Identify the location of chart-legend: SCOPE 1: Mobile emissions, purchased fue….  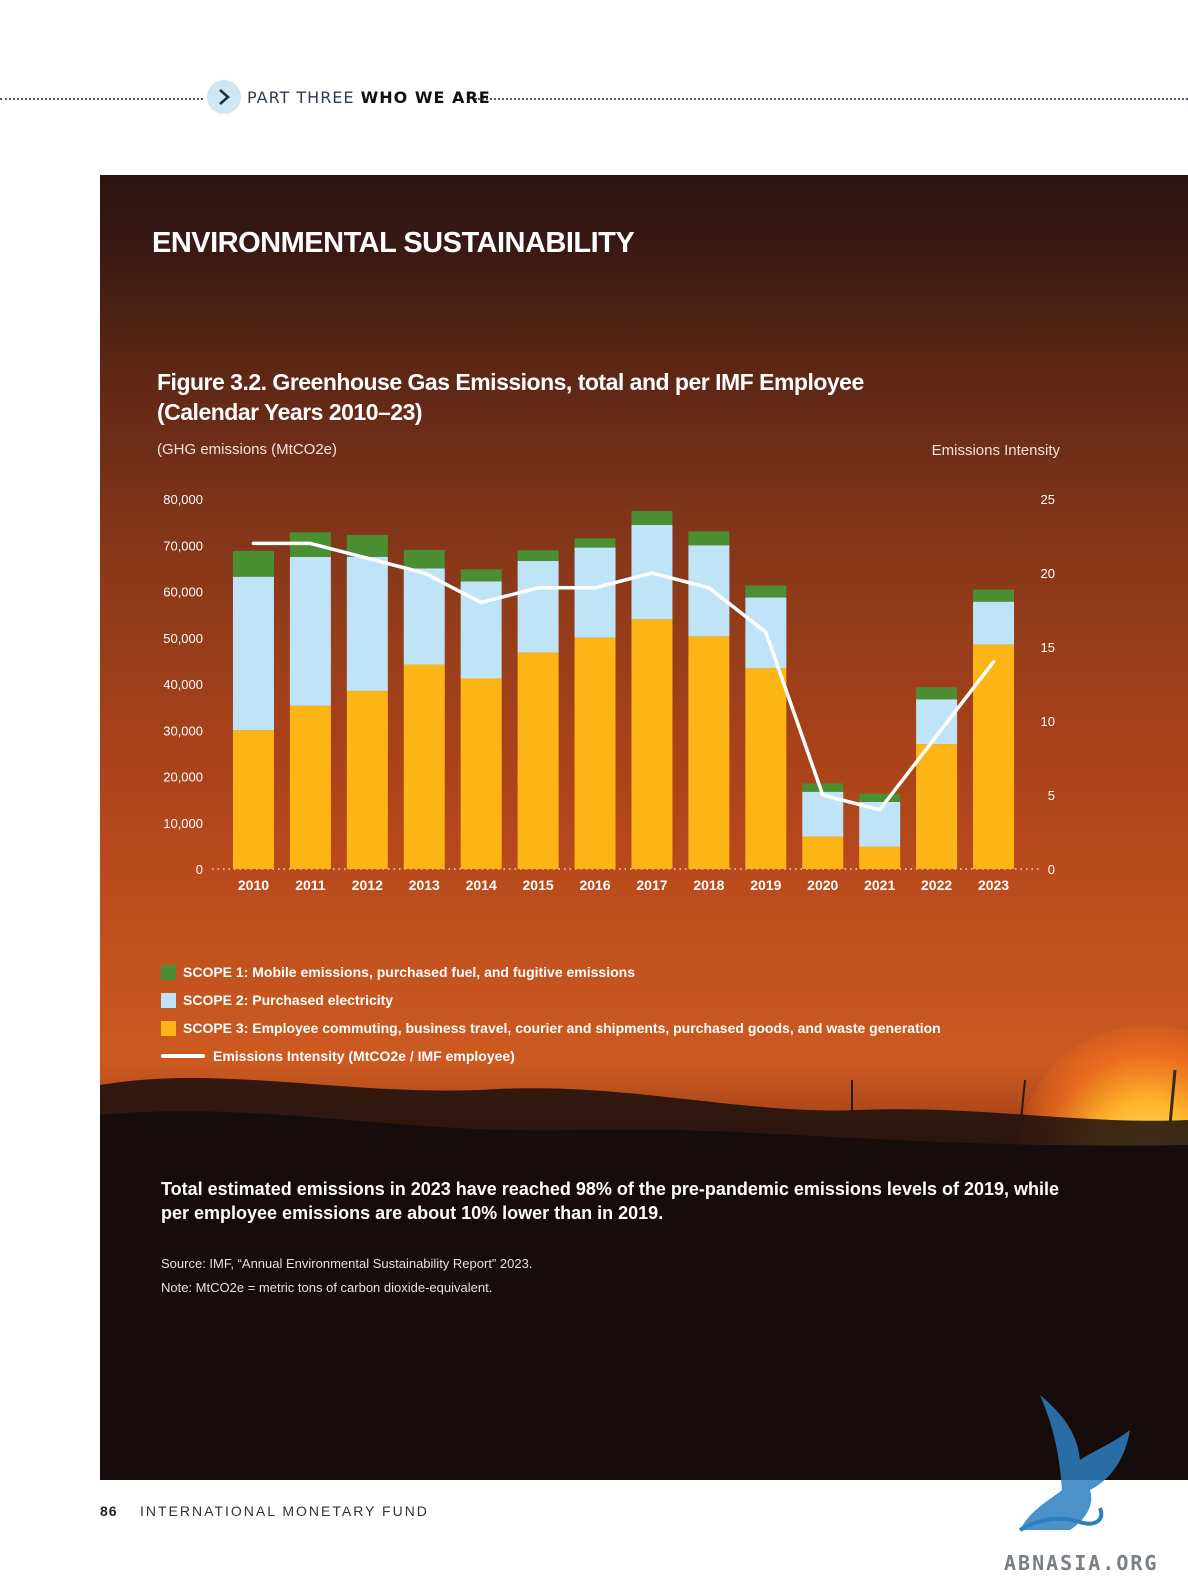
(551, 1014).